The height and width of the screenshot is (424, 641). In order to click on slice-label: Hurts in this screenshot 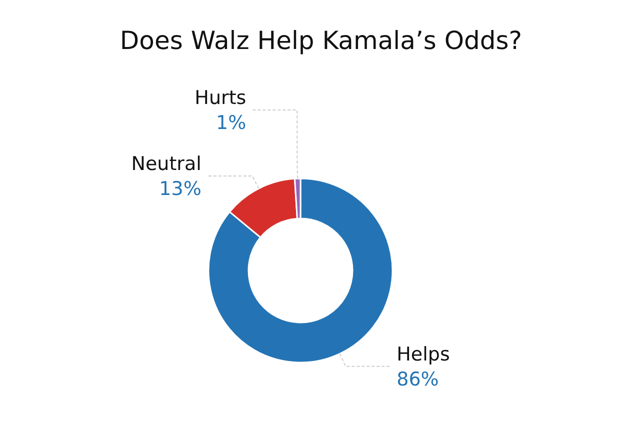, I will do `click(220, 98)`.